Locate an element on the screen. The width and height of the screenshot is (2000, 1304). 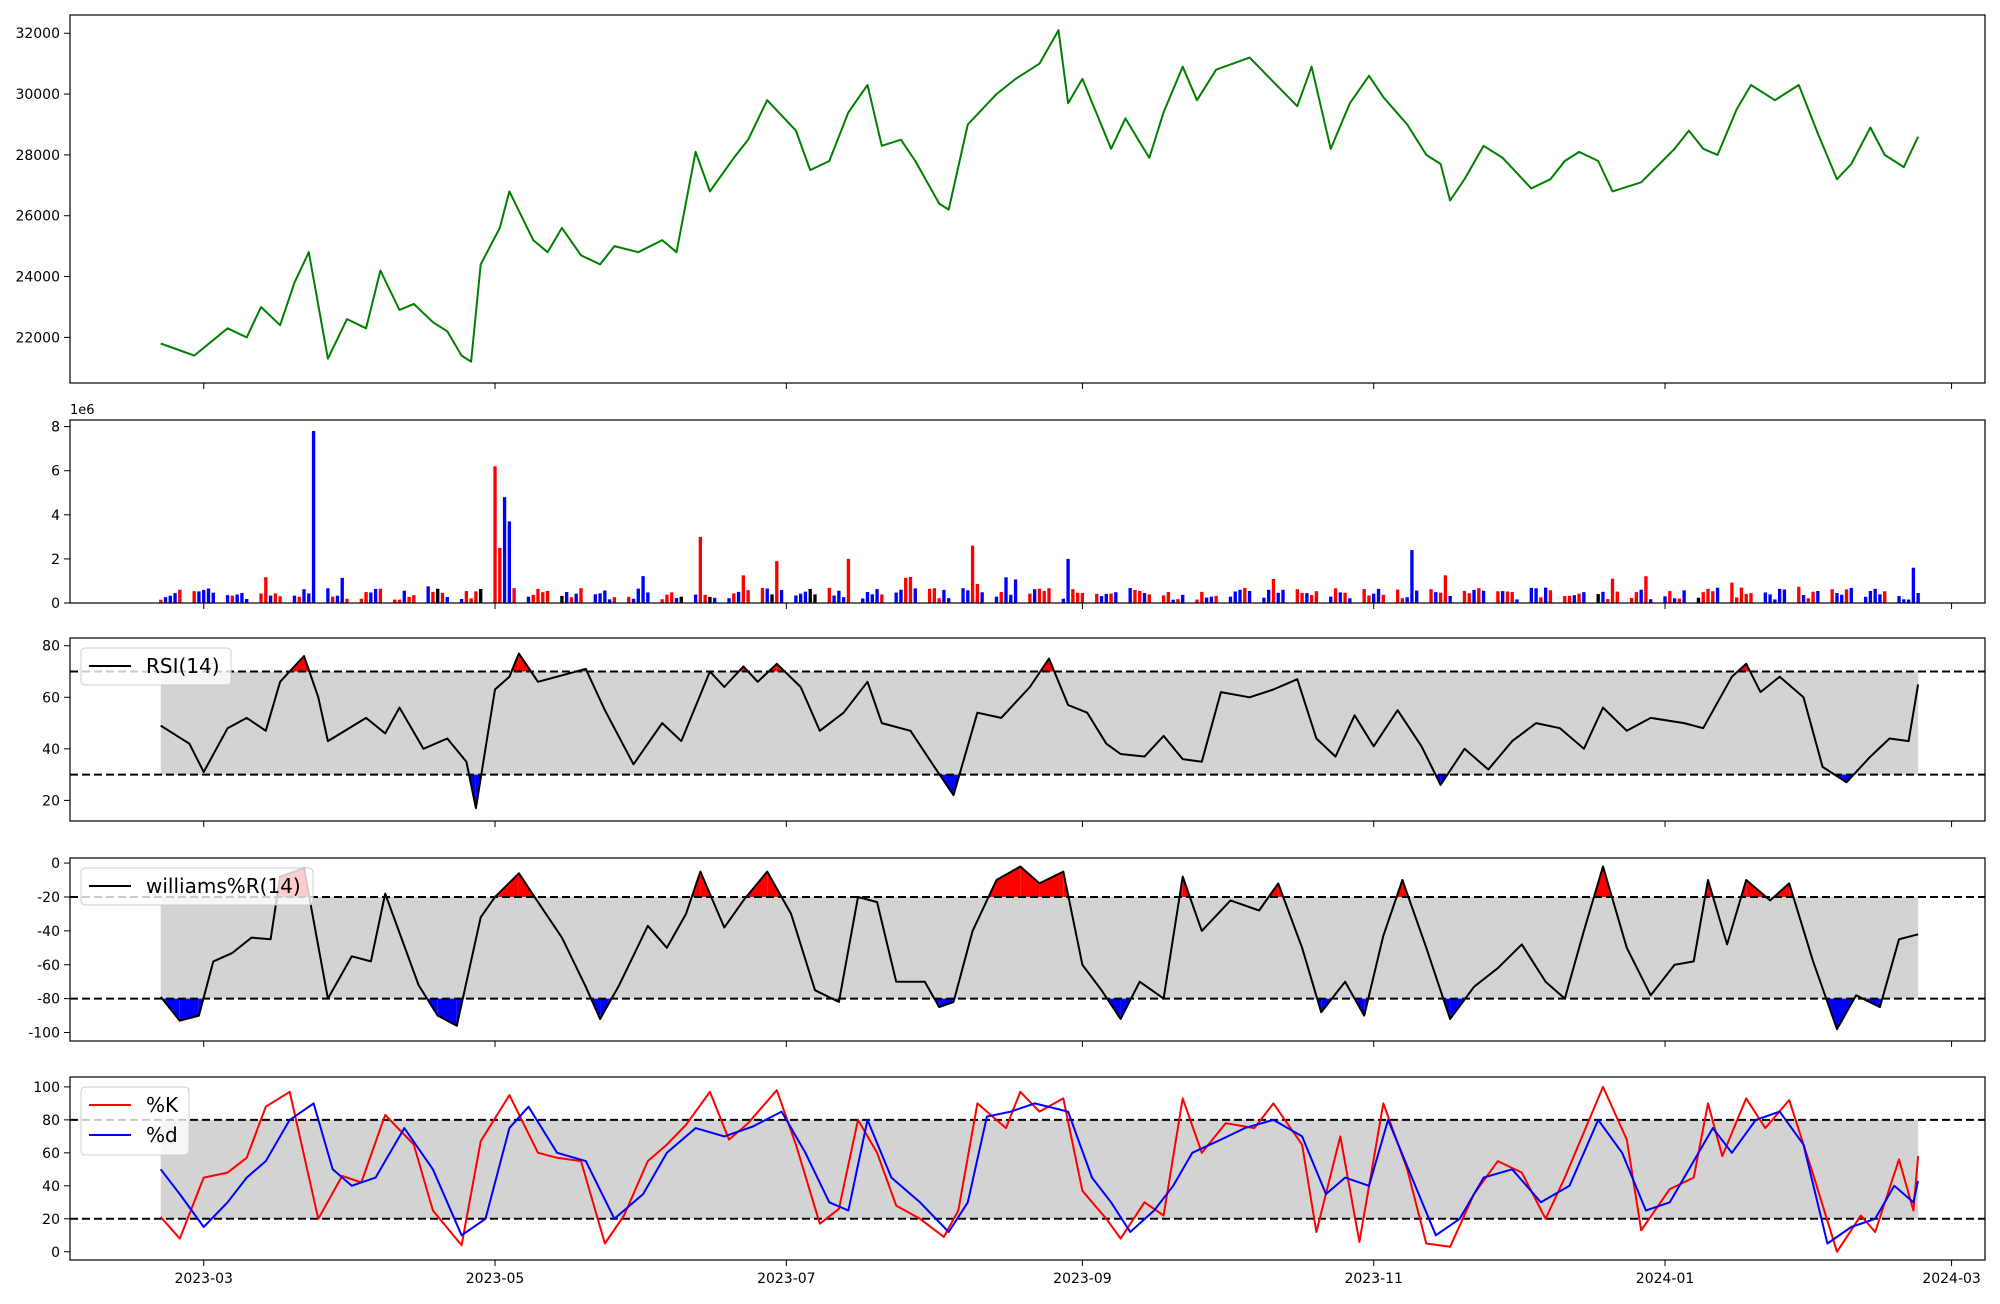
x-tick-label: 2024-03 is located at coordinates (1951, 1279).